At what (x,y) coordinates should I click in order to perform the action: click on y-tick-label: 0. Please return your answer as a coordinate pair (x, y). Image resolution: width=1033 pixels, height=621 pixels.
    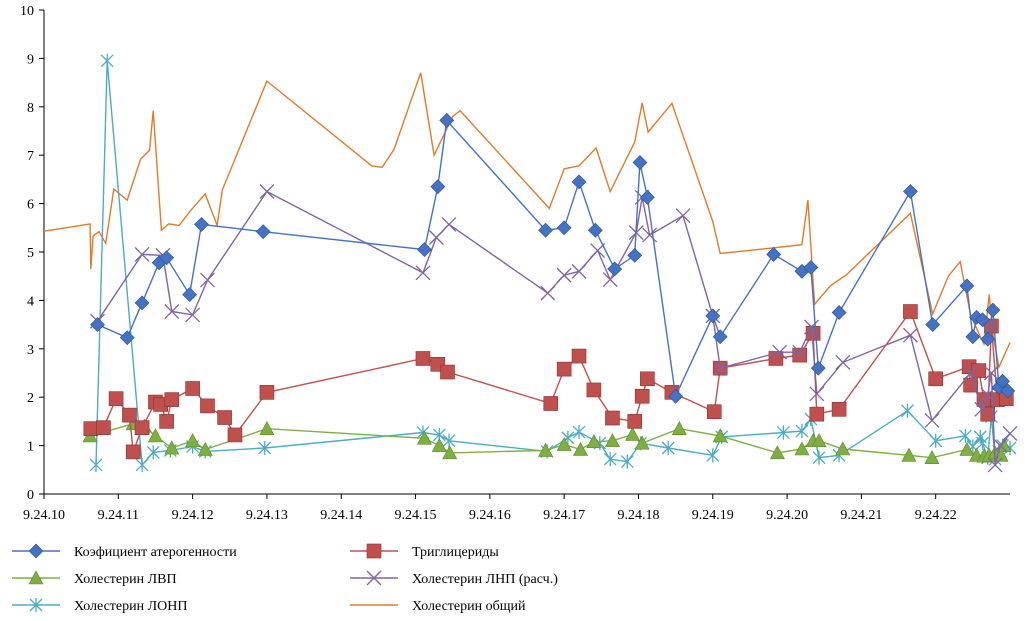
    Looking at the image, I should click on (30, 495).